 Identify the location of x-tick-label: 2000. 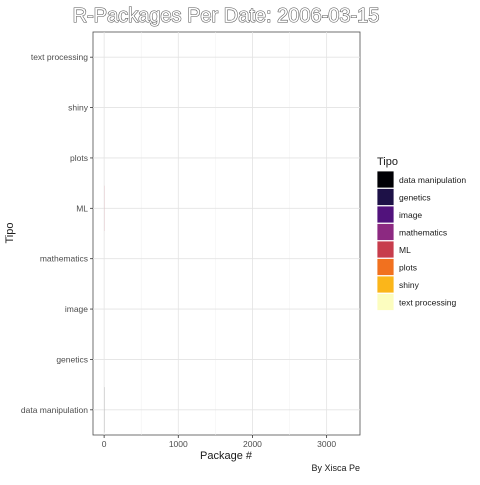
(252, 444).